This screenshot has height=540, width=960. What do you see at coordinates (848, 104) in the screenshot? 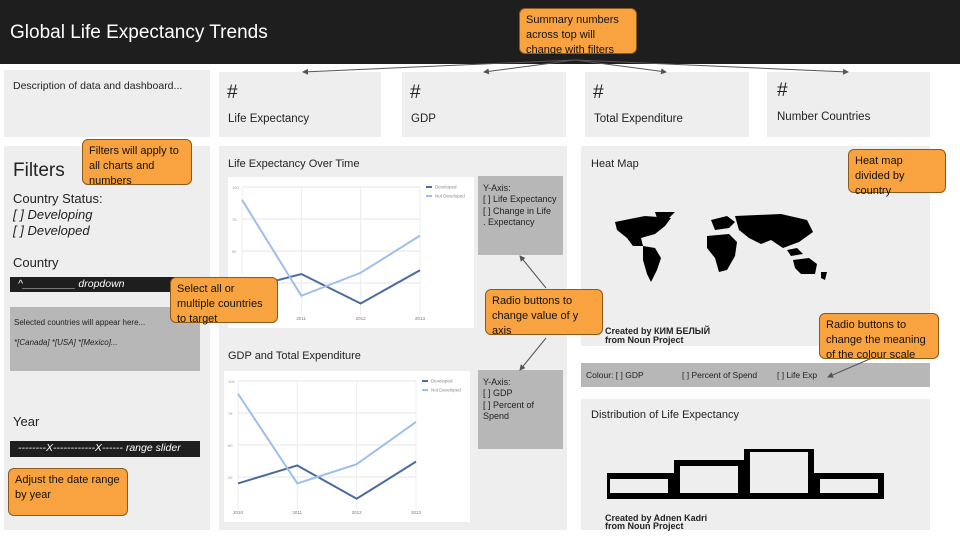
I see `kpi-card-number-countries: # Number Countries` at bounding box center [848, 104].